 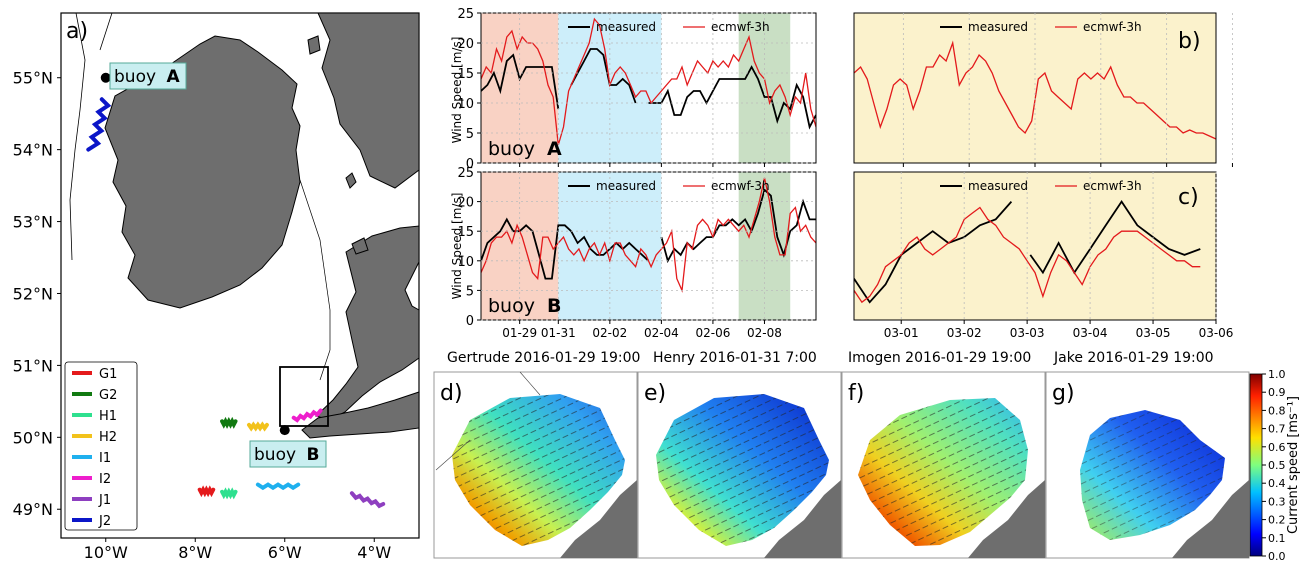 What do you see at coordinates (307, 415) in the screenshot?
I see `track-i2` at bounding box center [307, 415].